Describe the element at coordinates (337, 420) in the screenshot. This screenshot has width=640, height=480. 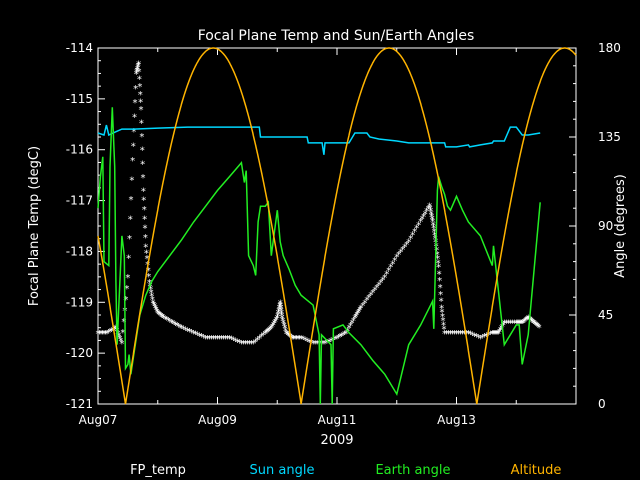
I see `x-tick-label: Aug11` at that location.